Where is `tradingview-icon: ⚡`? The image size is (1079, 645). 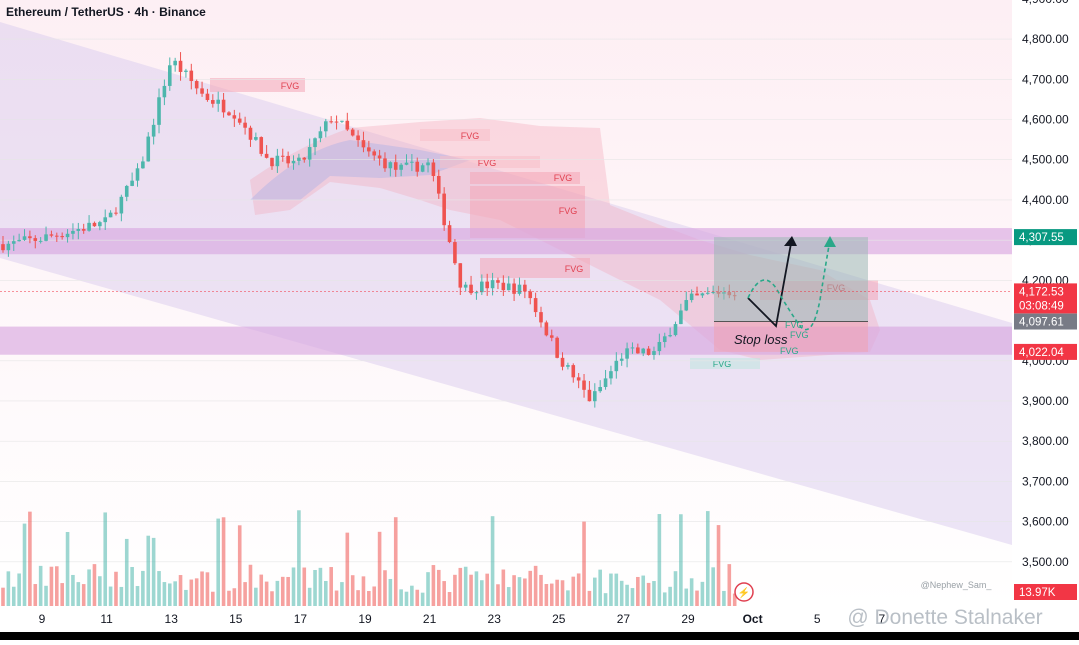 tradingview-icon: ⚡ is located at coordinates (744, 592).